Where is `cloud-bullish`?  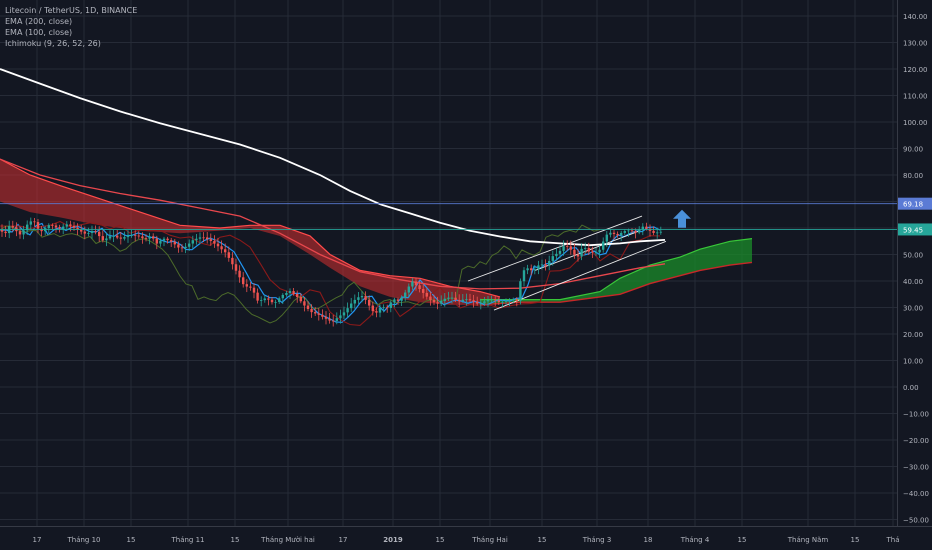
cloud-bullish is located at coordinates (616, 271).